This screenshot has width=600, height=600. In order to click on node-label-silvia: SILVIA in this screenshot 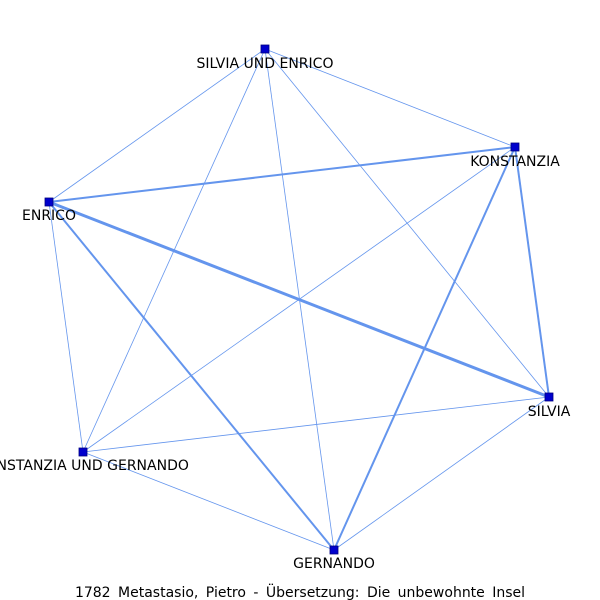, I will do `click(549, 412)`.